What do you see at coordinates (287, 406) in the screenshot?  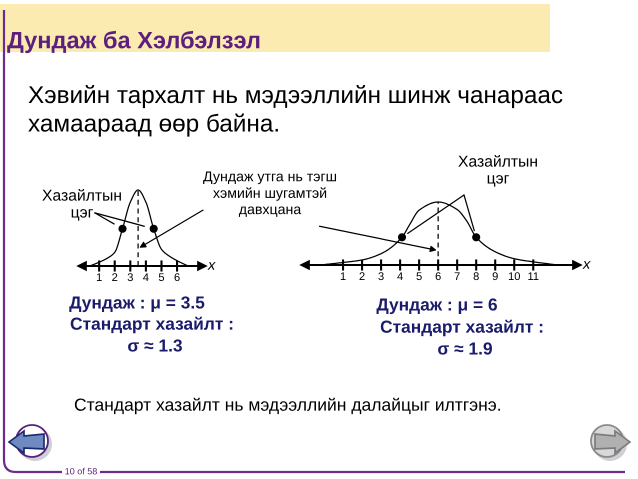 I see `text: Стандарт хазайлт нь мэдээллийн далайцыг илтгэнэ.` at bounding box center [287, 406].